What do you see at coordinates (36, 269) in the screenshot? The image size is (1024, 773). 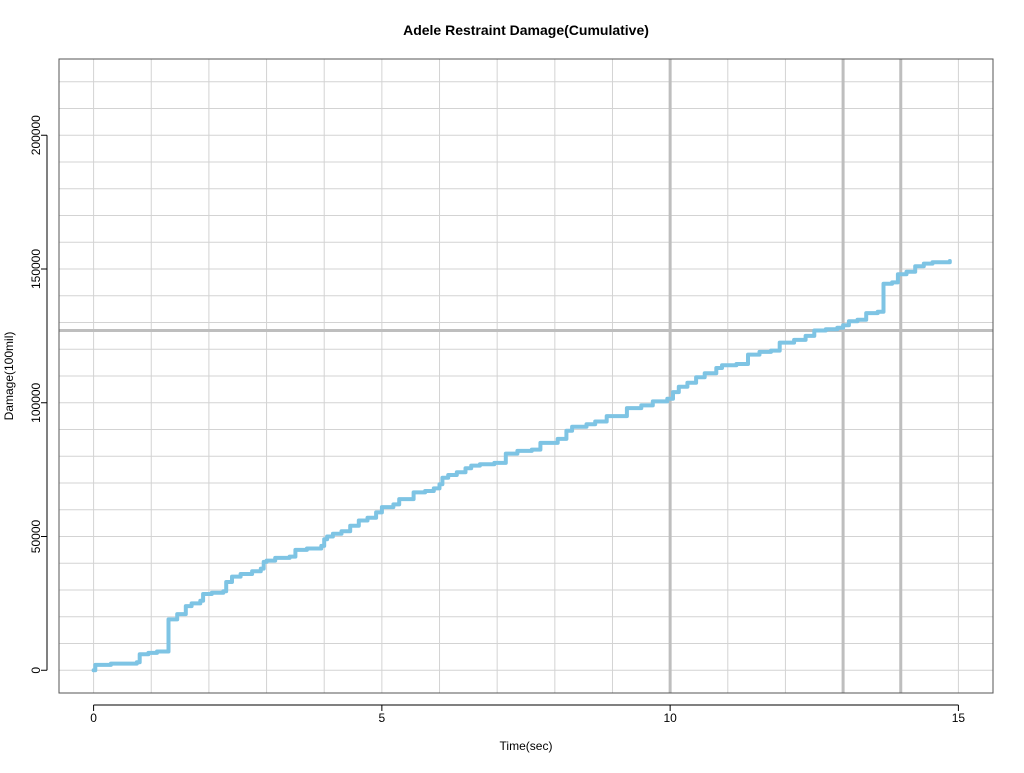 I see `y-tick-label: 150000` at bounding box center [36, 269].